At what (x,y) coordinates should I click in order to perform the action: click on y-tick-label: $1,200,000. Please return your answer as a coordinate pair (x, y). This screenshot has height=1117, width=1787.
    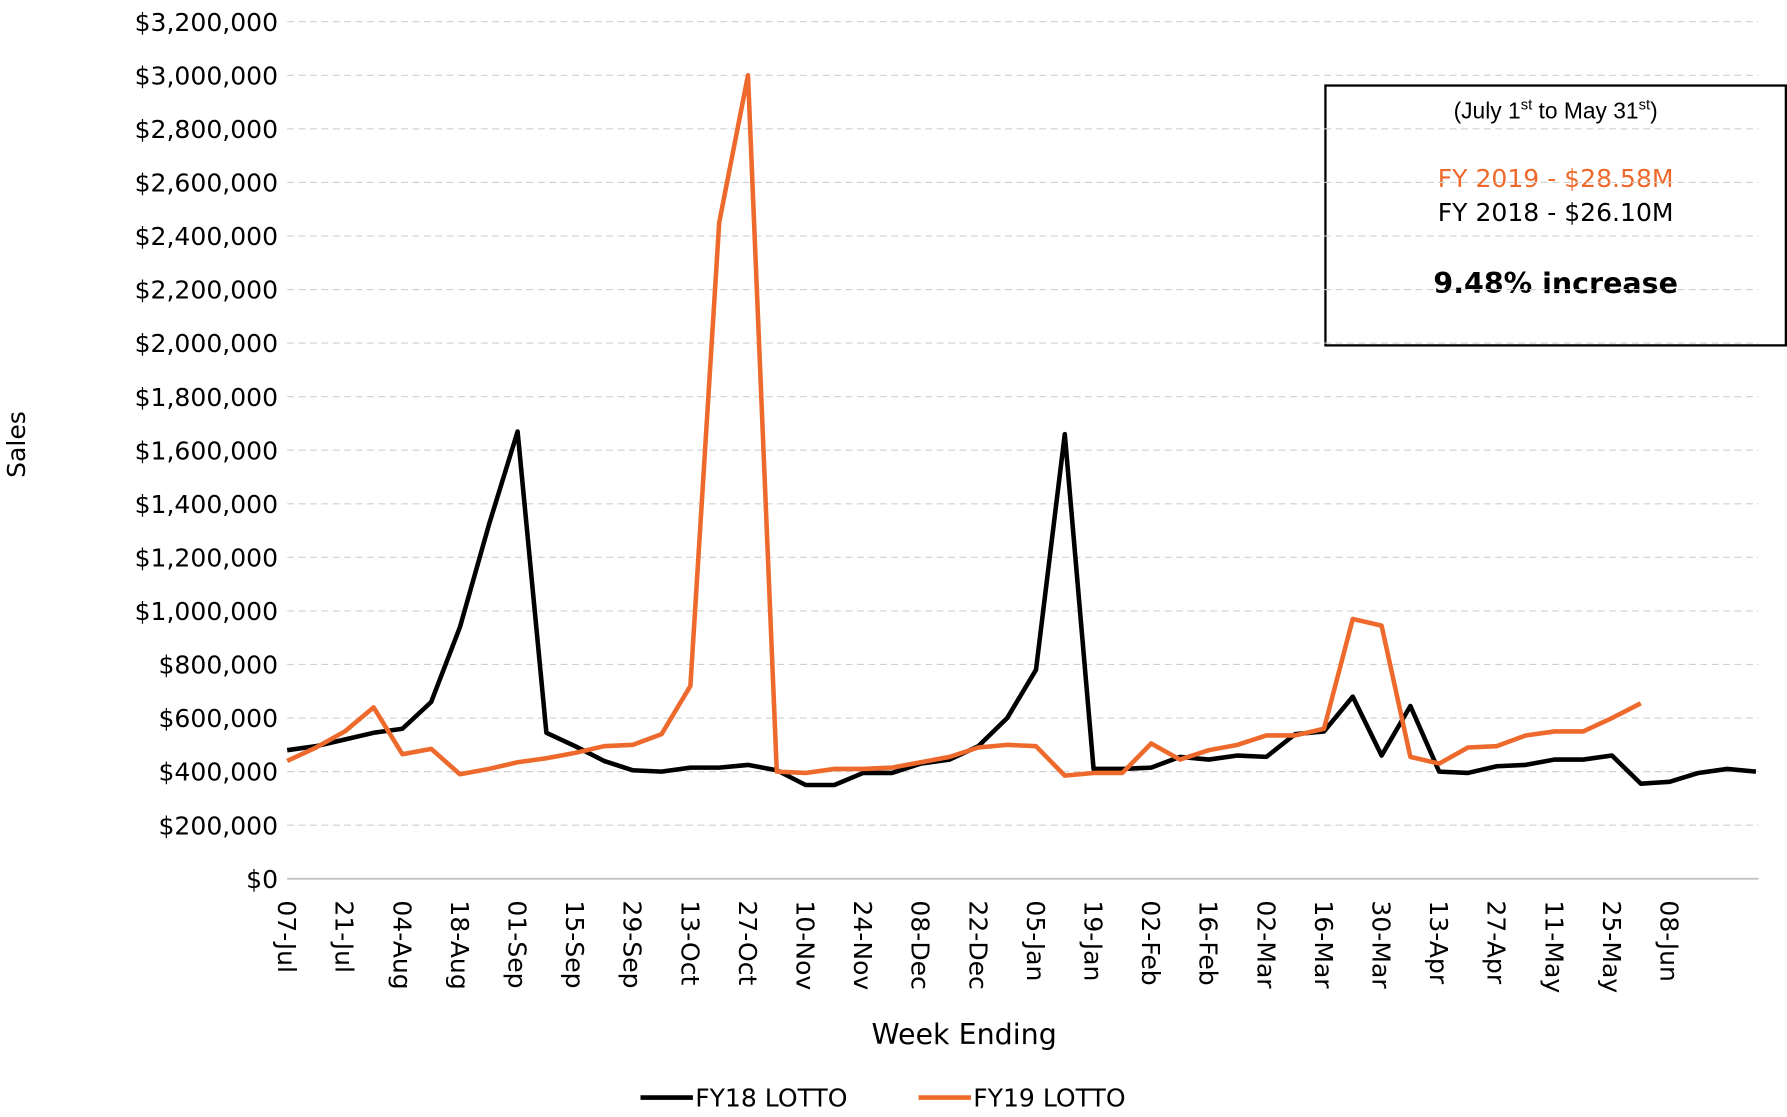
    Looking at the image, I should click on (207, 557).